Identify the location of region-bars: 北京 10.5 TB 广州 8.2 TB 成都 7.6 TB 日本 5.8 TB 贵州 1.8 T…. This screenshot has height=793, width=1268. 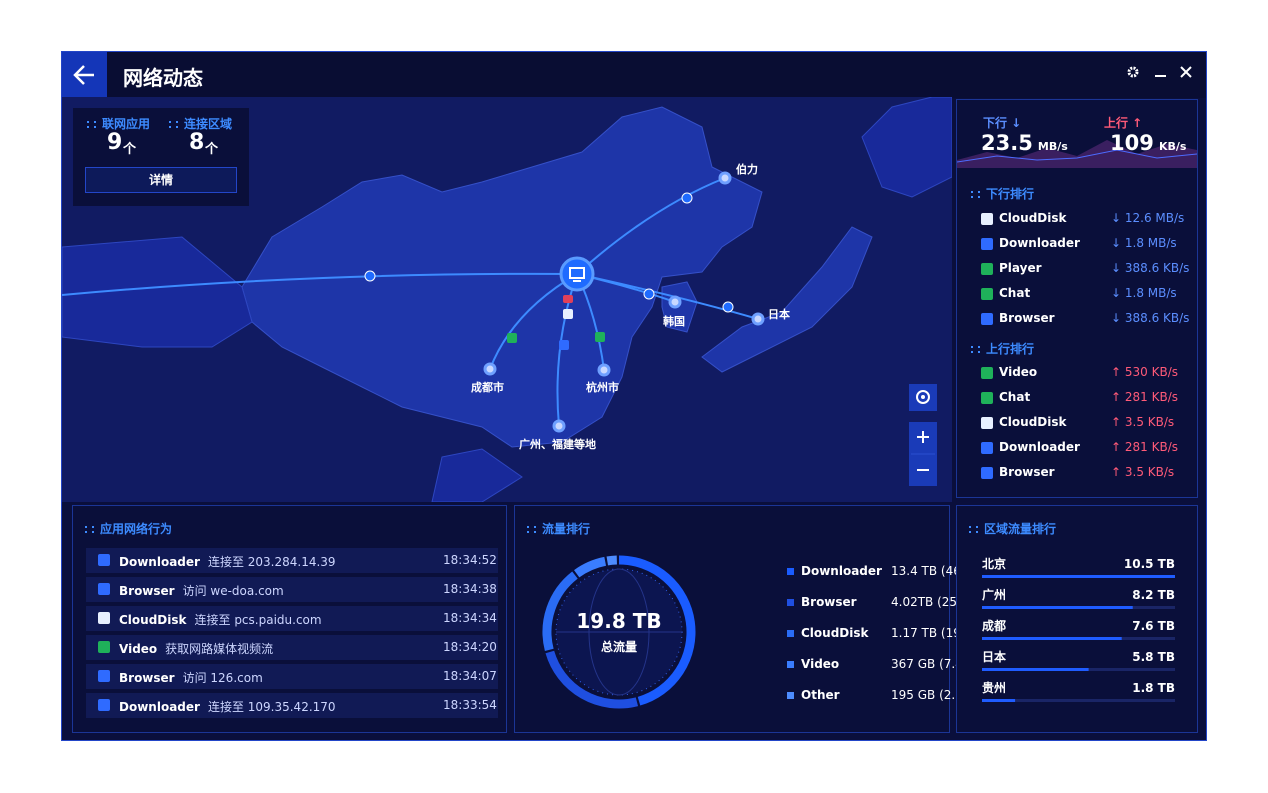
(1078, 629).